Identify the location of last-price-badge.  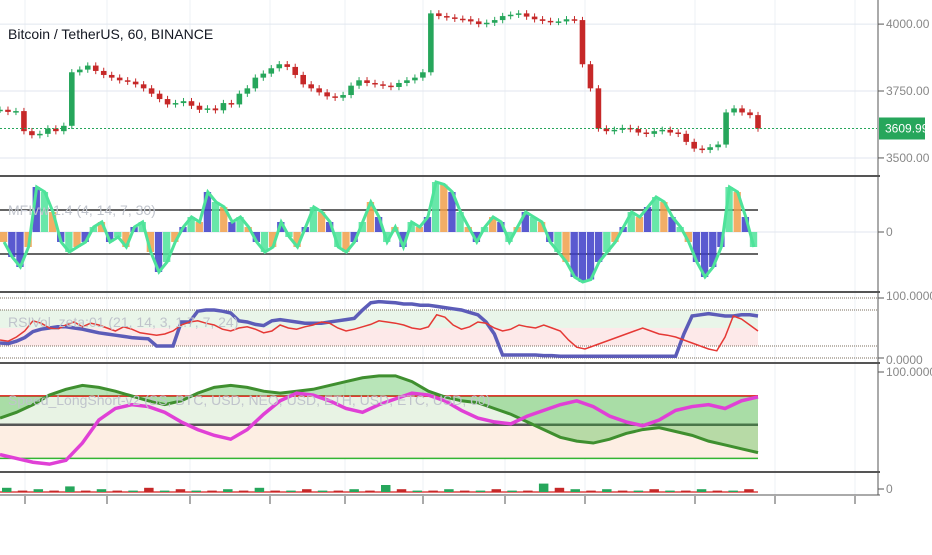
(902, 128).